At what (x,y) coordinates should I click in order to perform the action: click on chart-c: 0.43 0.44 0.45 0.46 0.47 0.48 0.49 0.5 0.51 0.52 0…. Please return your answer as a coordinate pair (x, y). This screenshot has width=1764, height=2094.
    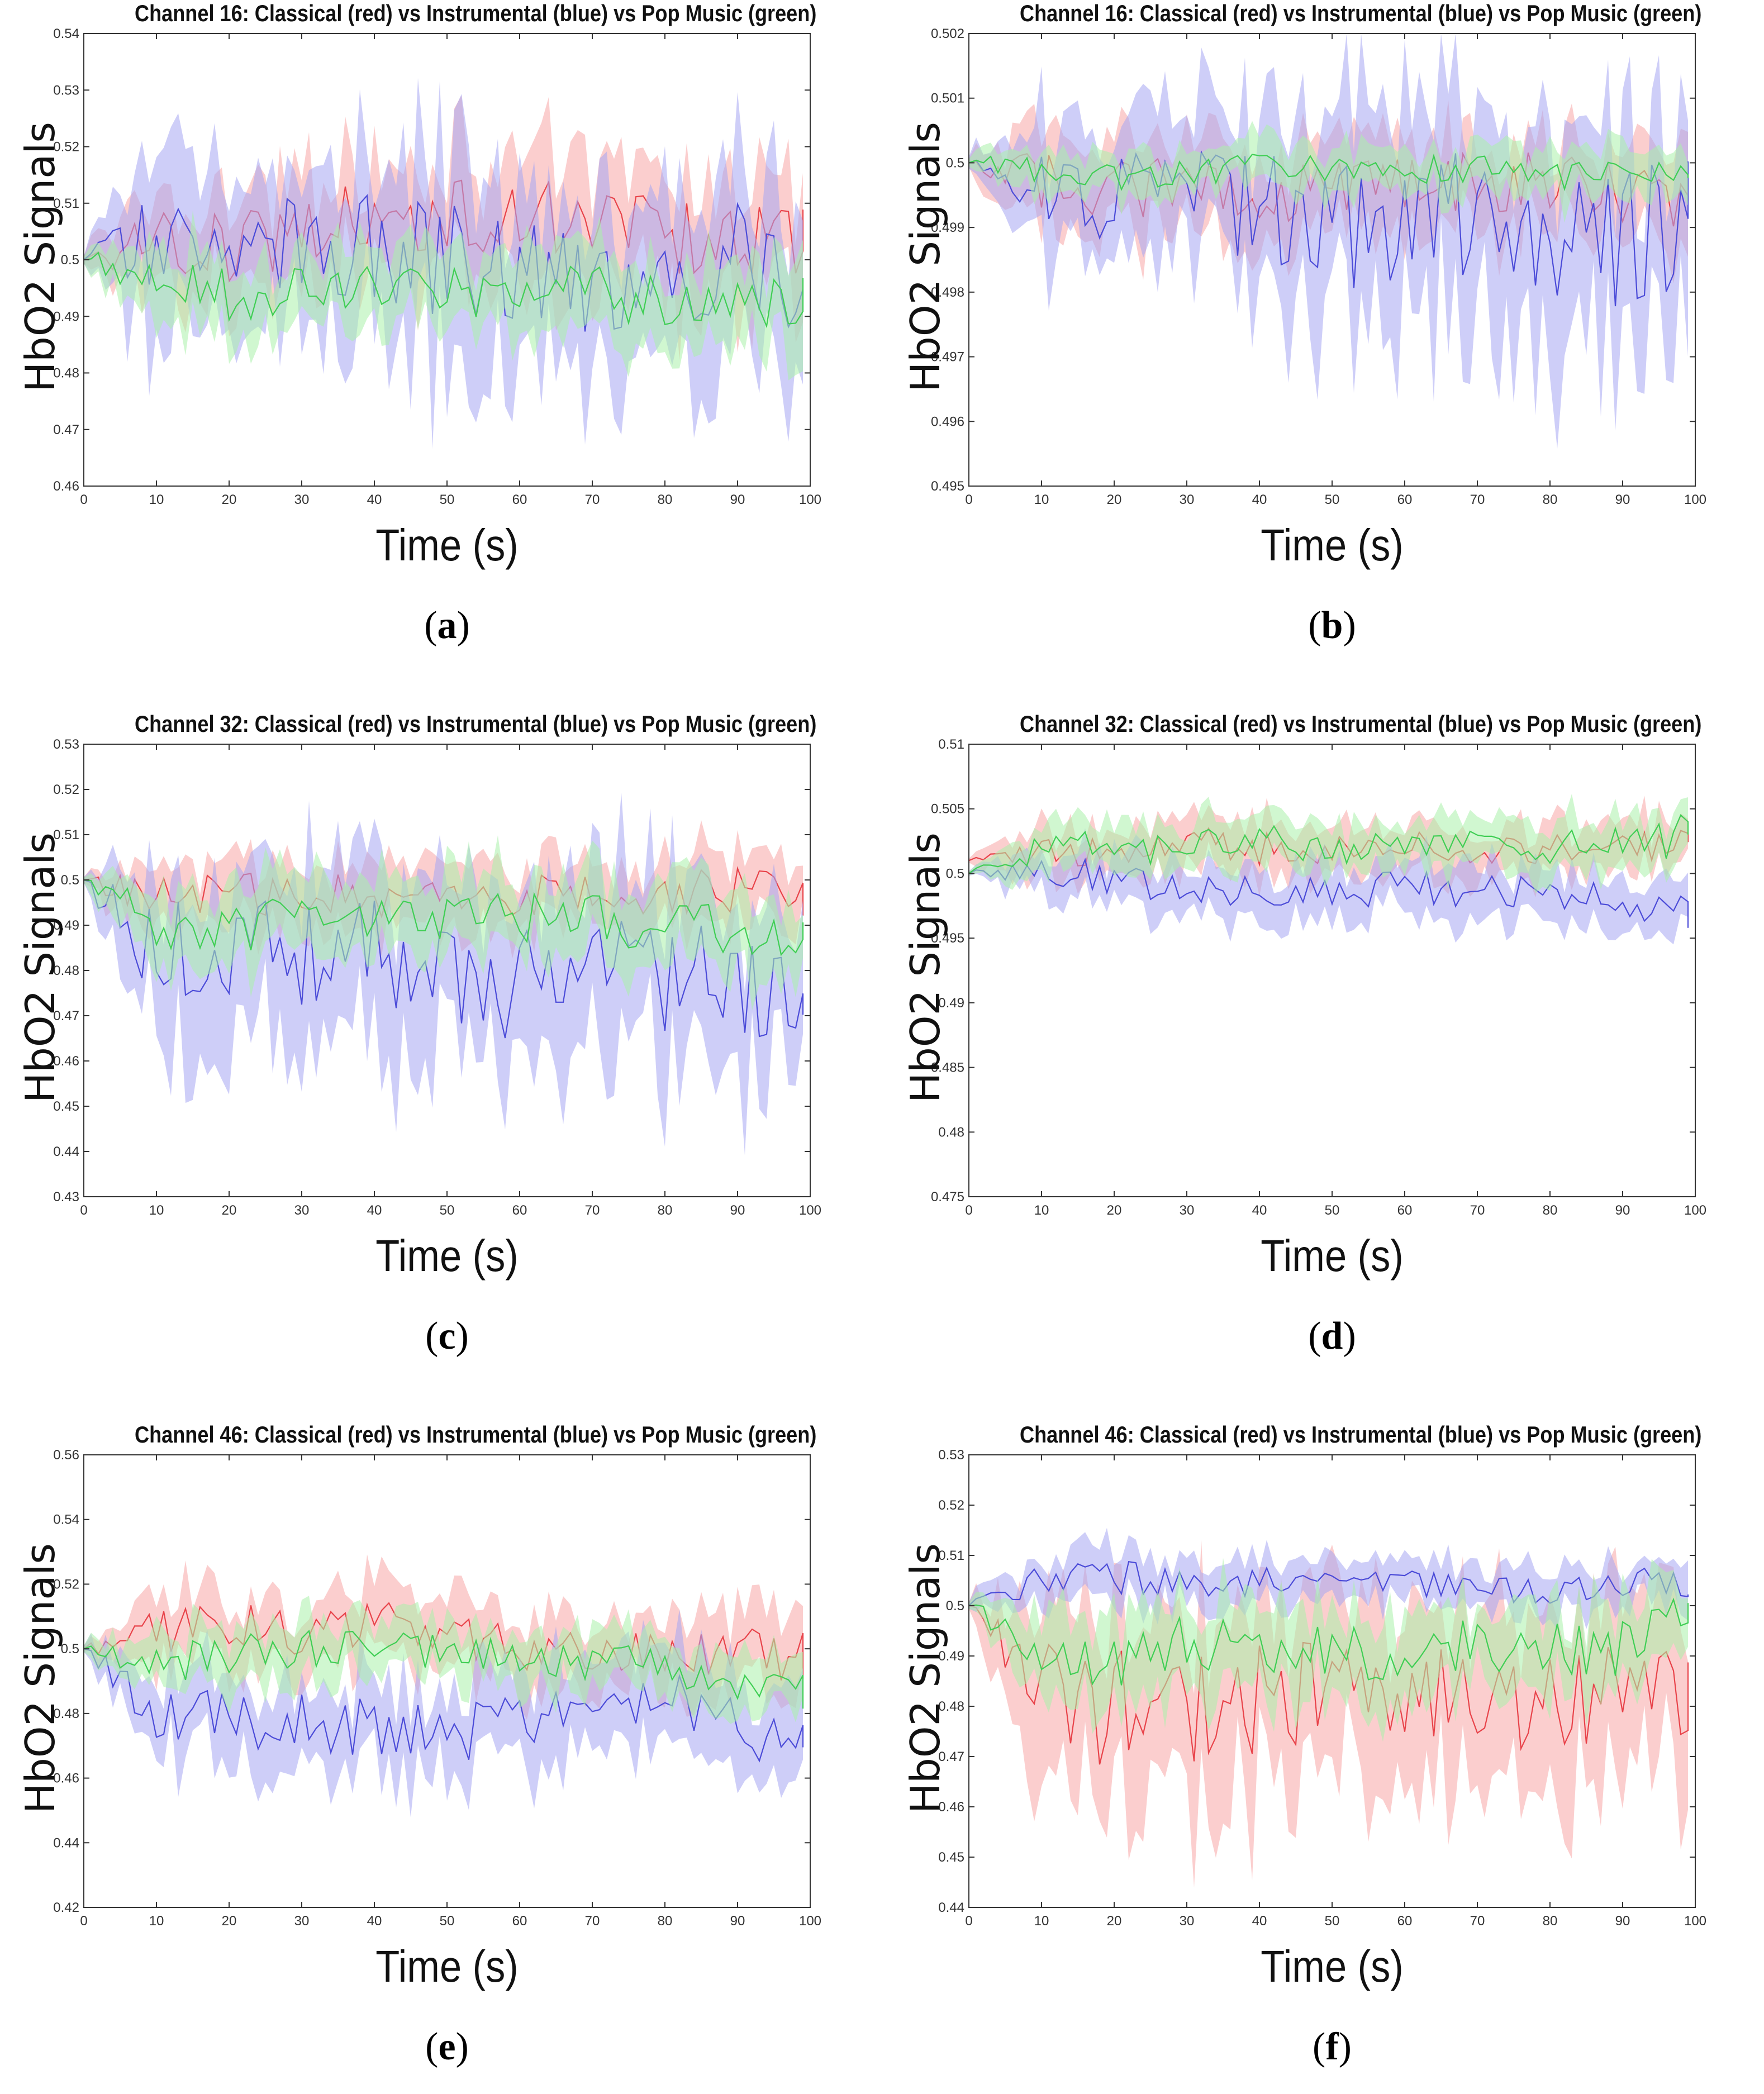
    Looking at the image, I should click on (437, 977).